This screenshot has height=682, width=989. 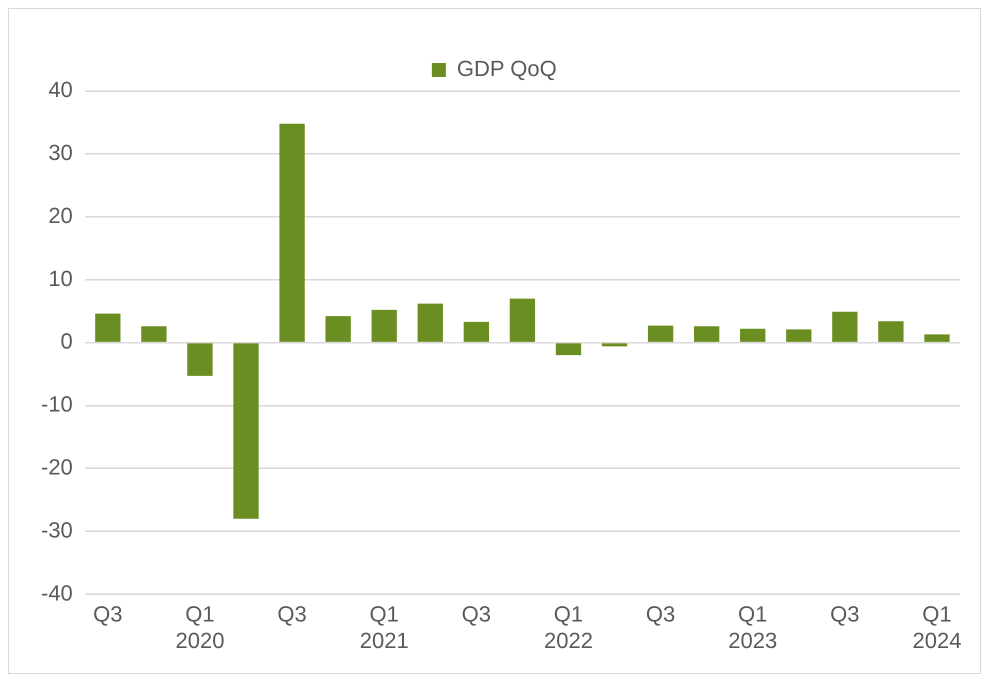 I want to click on y-tick-label: 30, so click(x=60, y=152).